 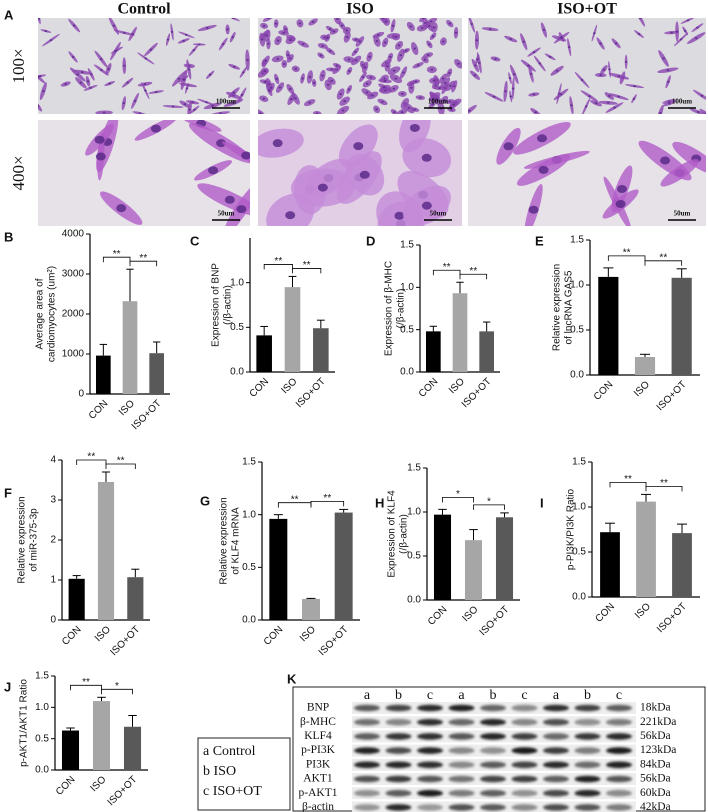 I want to click on lane-label: b, so click(x=493, y=695).